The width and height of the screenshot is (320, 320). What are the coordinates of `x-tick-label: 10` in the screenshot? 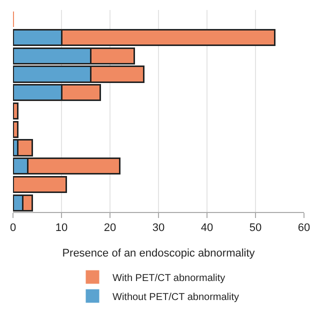 It's located at (61, 228).